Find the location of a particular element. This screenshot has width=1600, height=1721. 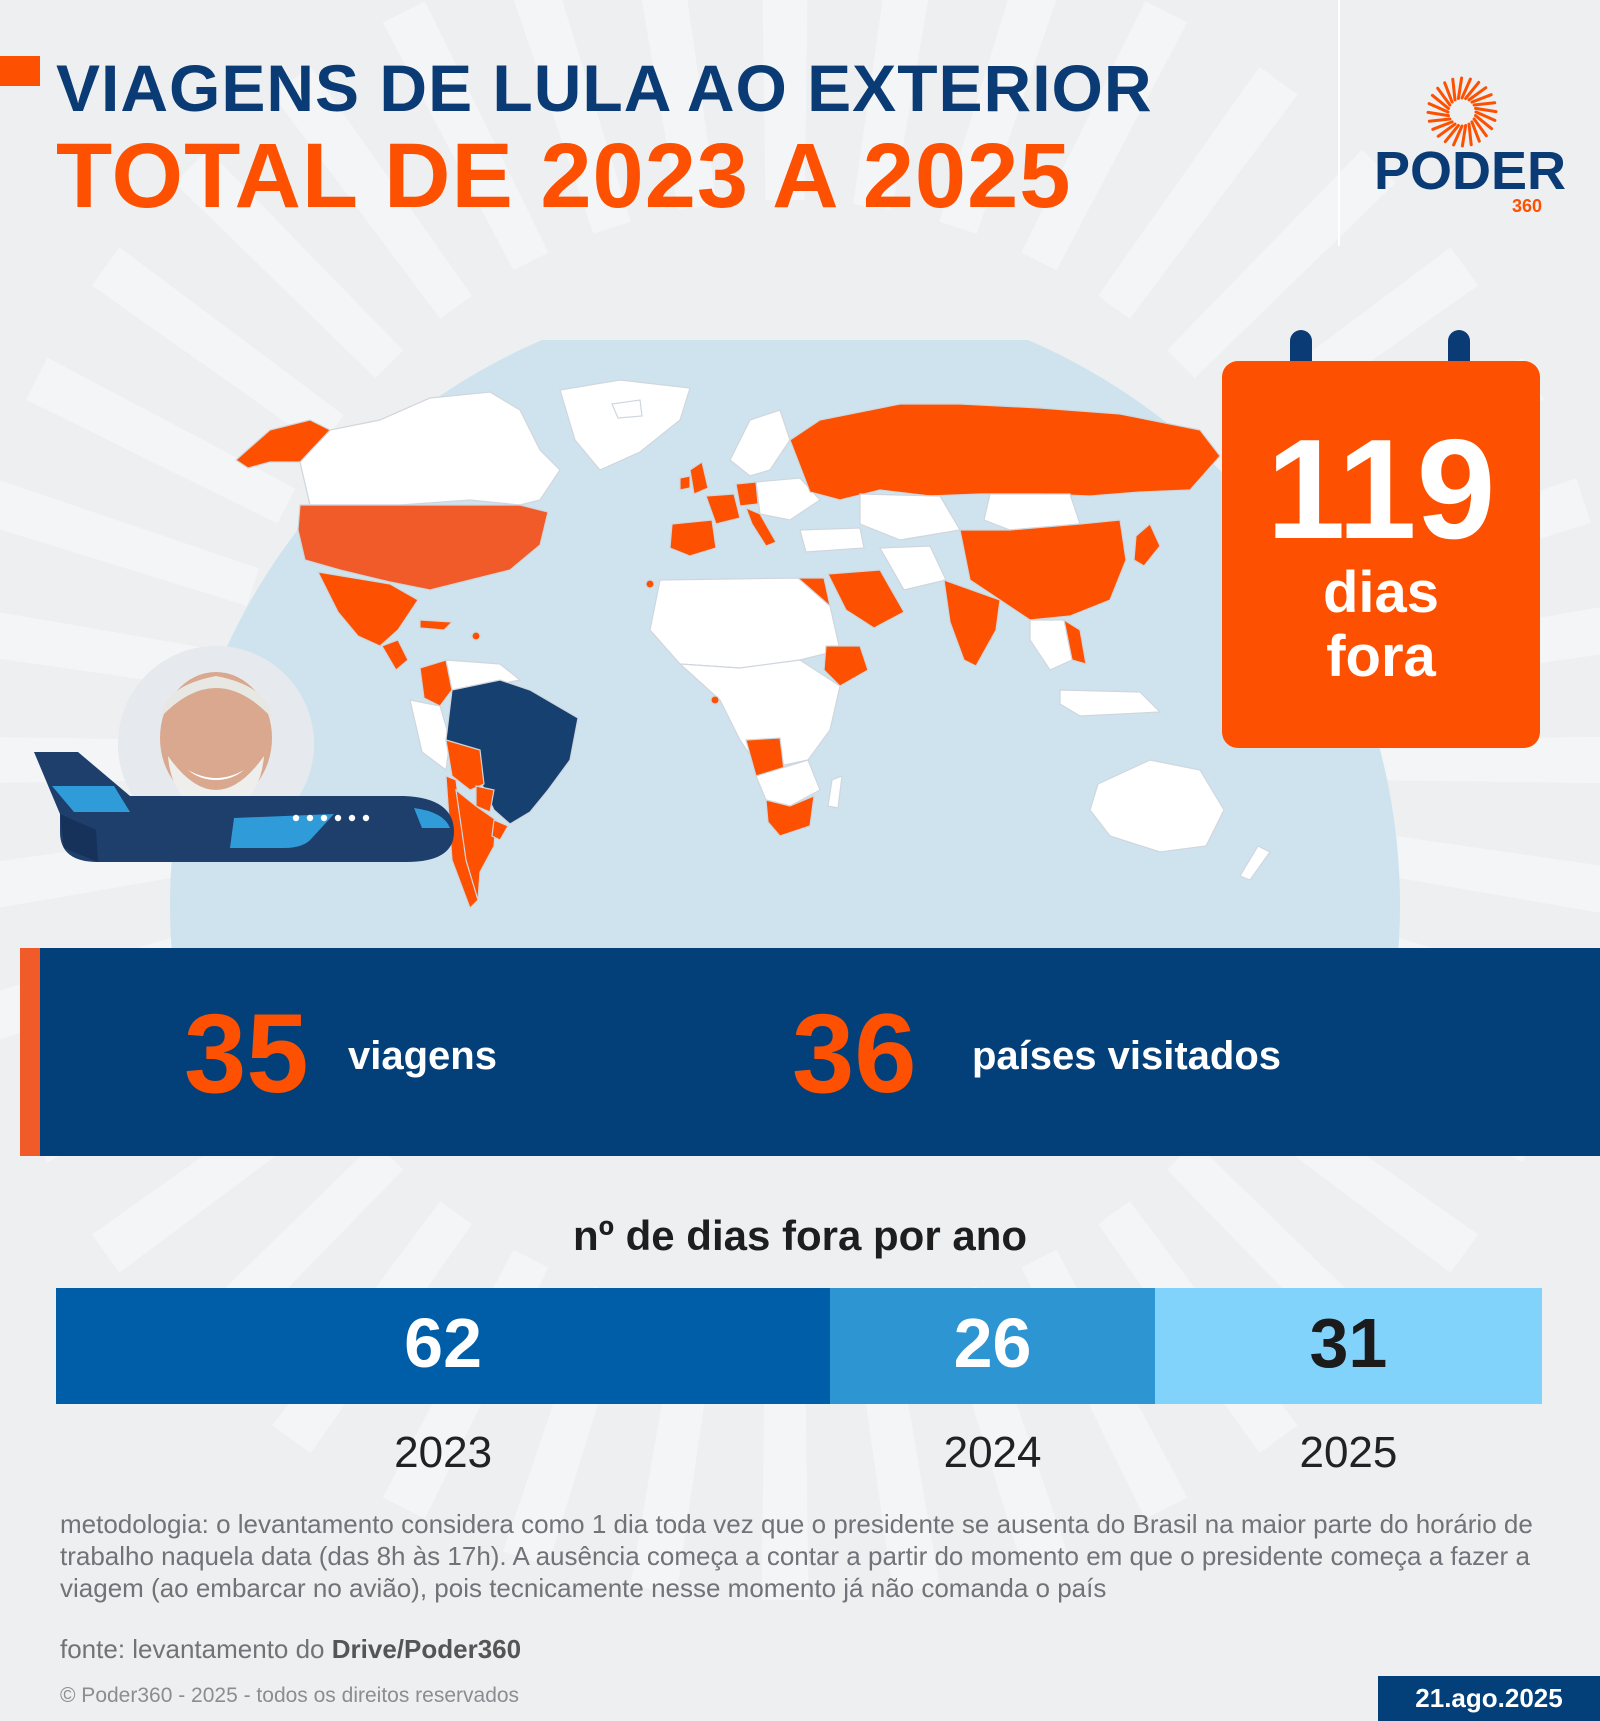

country-germany is located at coordinates (747, 494).